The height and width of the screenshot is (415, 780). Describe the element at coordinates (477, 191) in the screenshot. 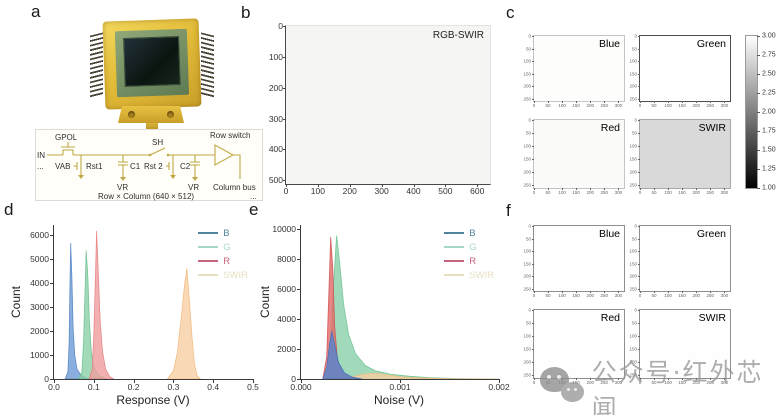

I see `x-tick-label: 600` at that location.